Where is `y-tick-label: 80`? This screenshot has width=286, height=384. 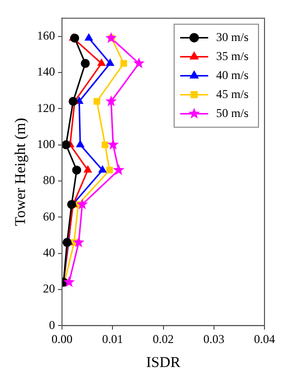
y-tick-label: 80 is located at coordinates (49, 180).